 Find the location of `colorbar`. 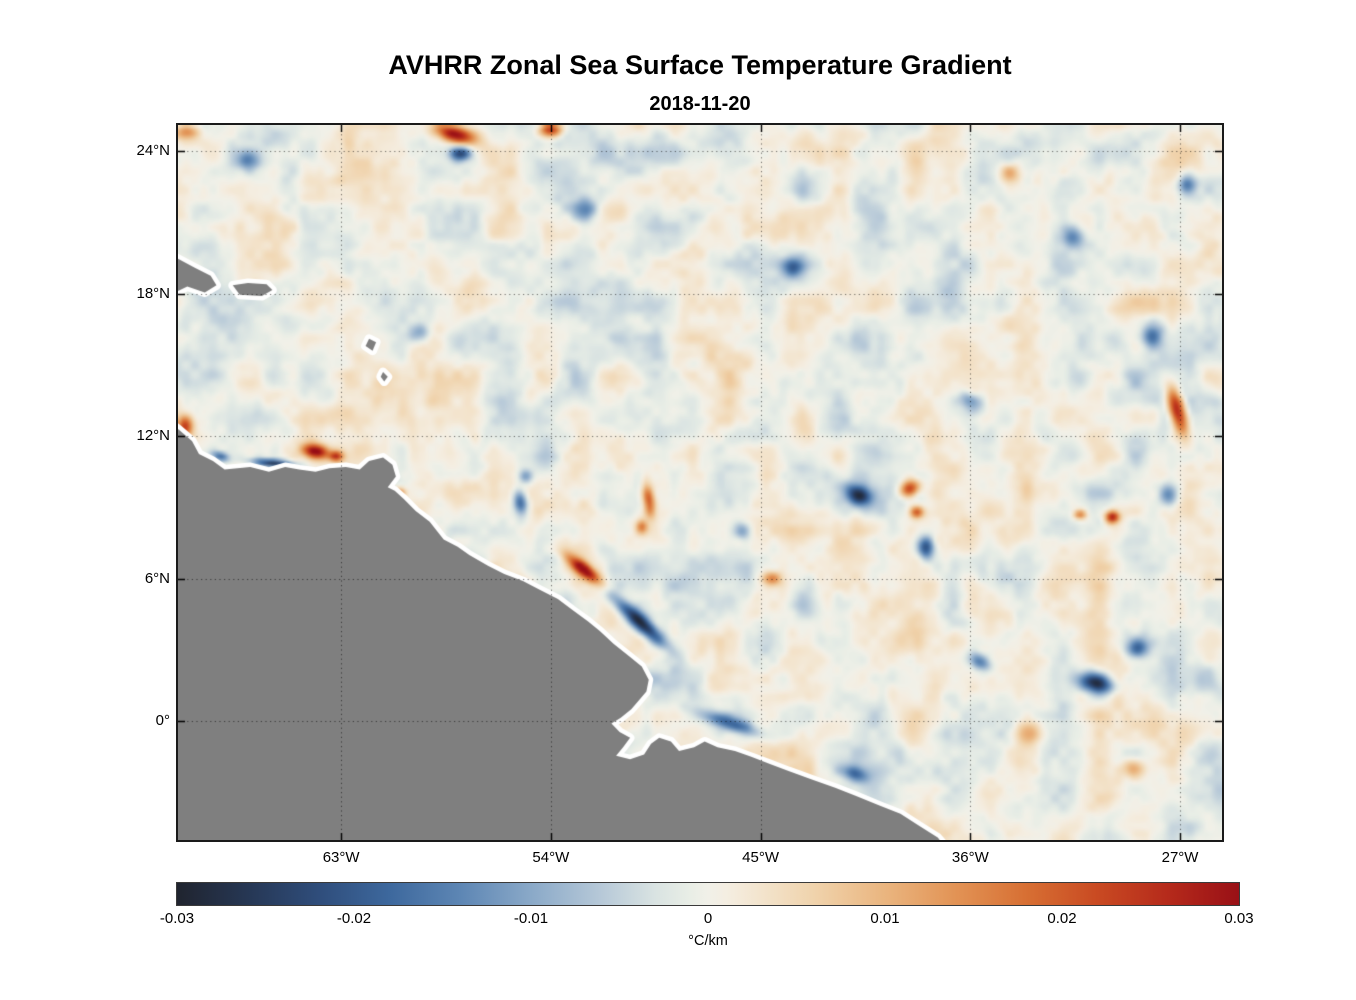

colorbar is located at coordinates (708, 894).